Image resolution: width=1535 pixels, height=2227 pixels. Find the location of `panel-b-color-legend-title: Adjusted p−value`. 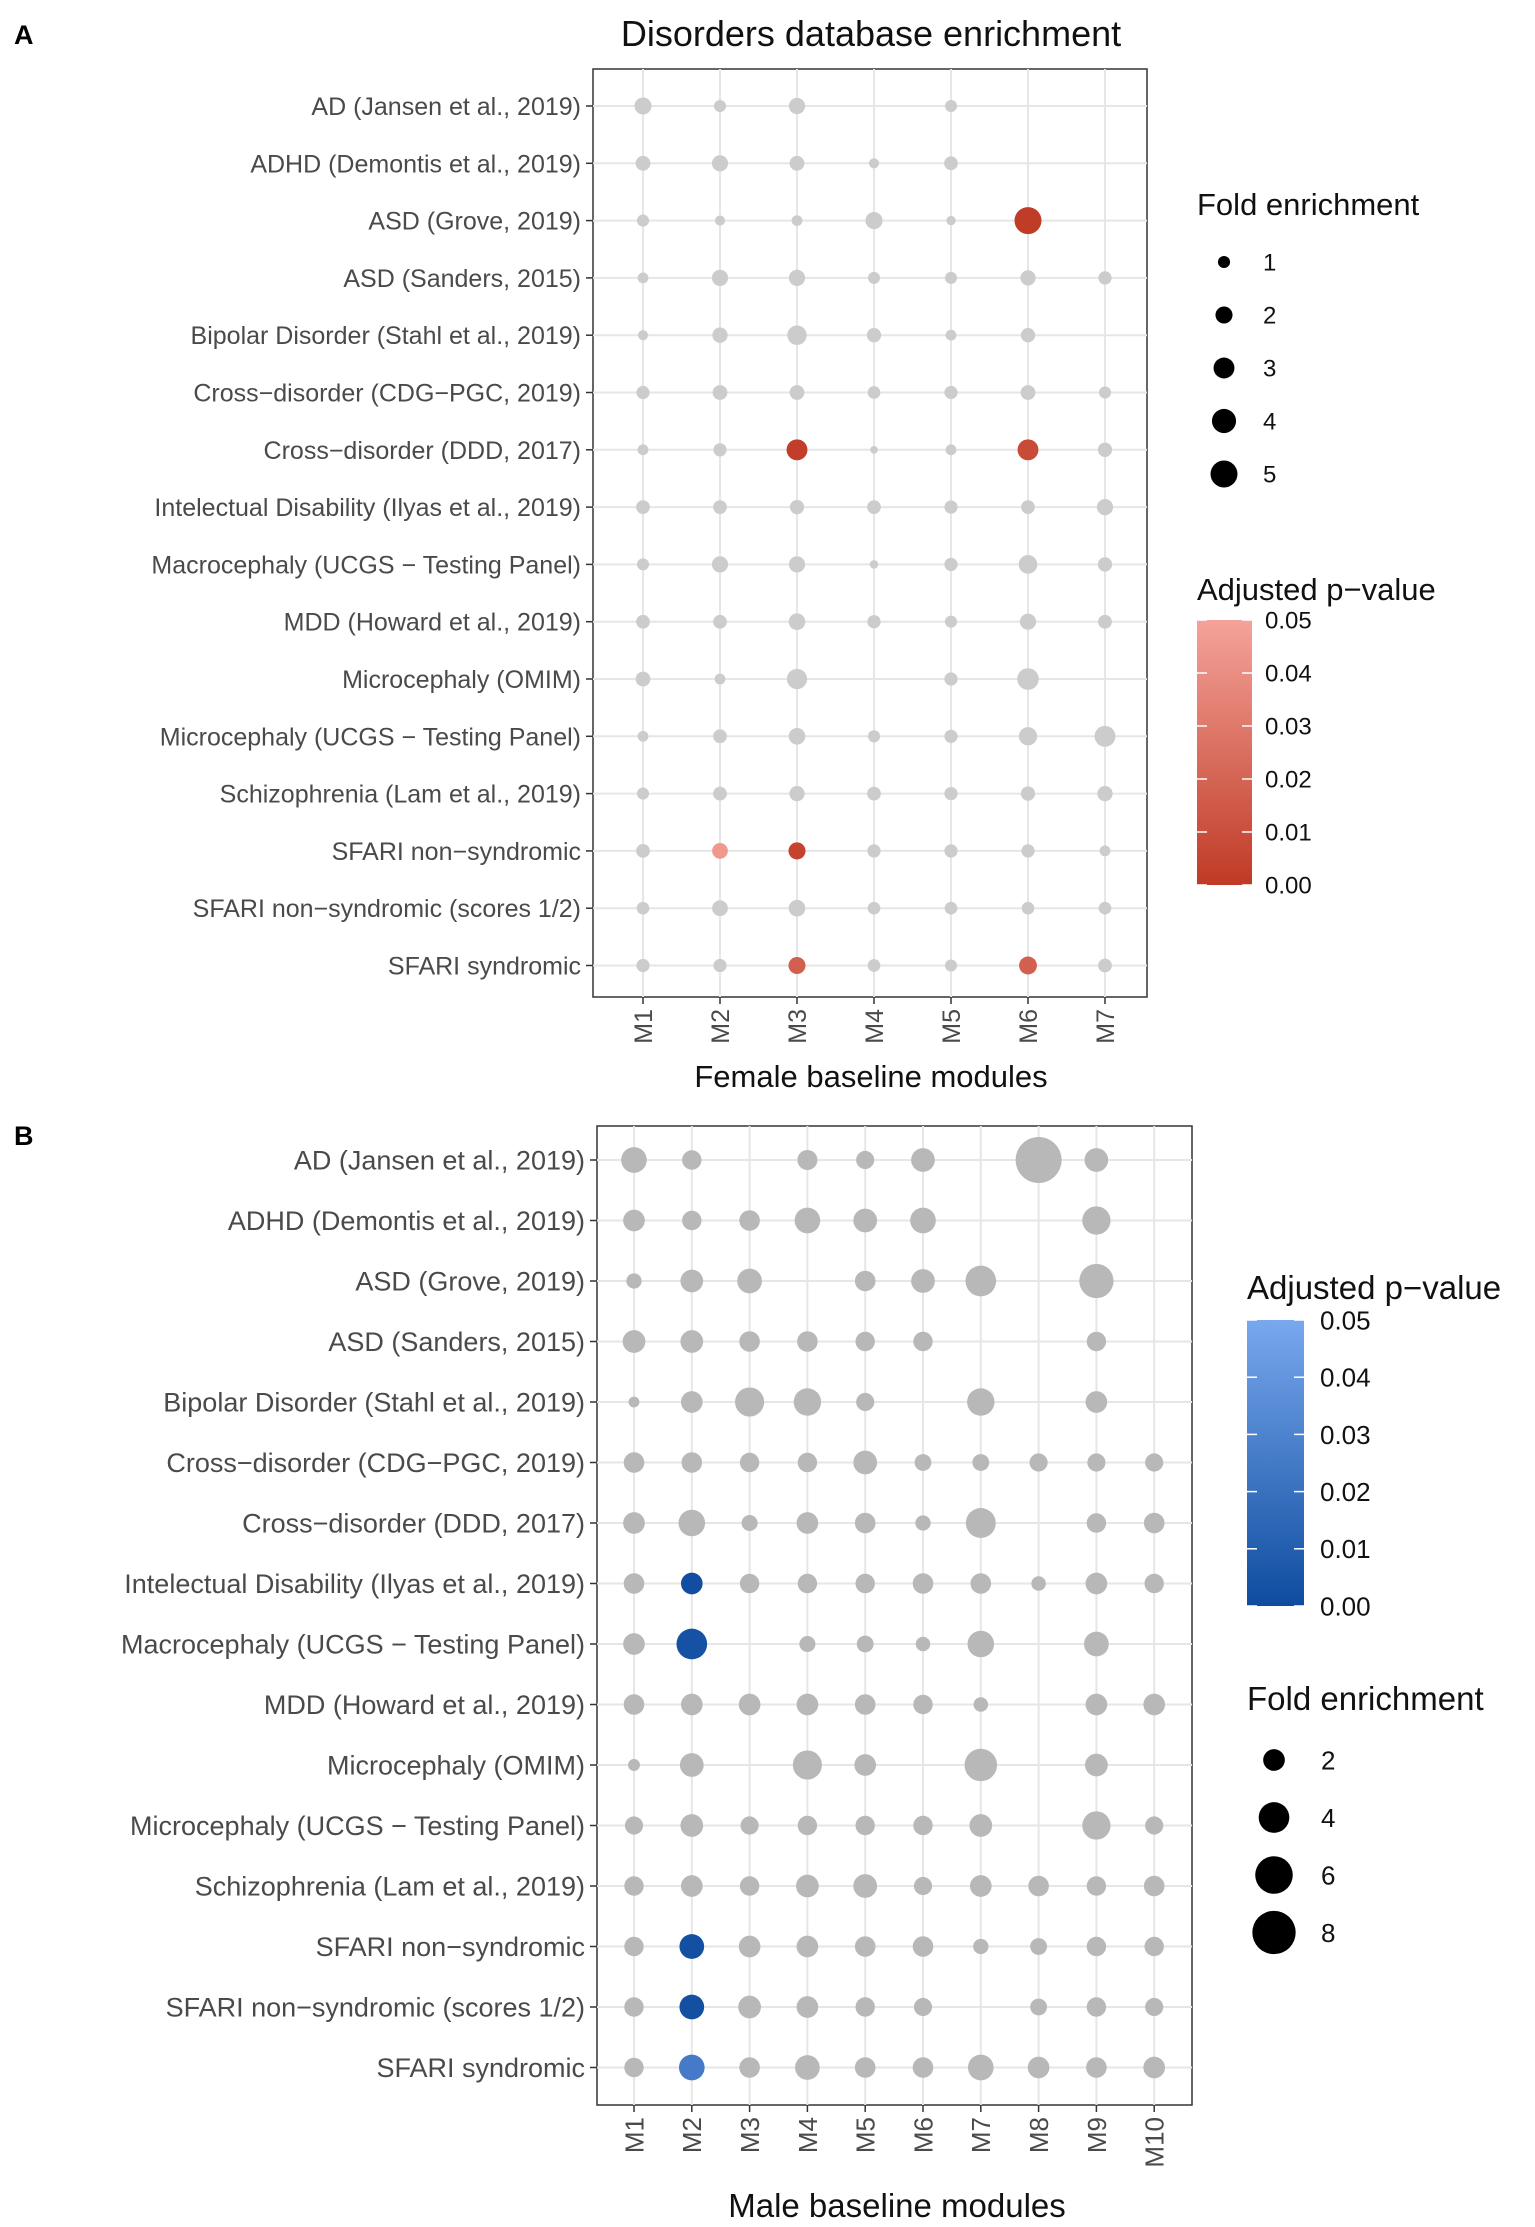

panel-b-color-legend-title: Adjusted p−value is located at coordinates (1374, 1287).